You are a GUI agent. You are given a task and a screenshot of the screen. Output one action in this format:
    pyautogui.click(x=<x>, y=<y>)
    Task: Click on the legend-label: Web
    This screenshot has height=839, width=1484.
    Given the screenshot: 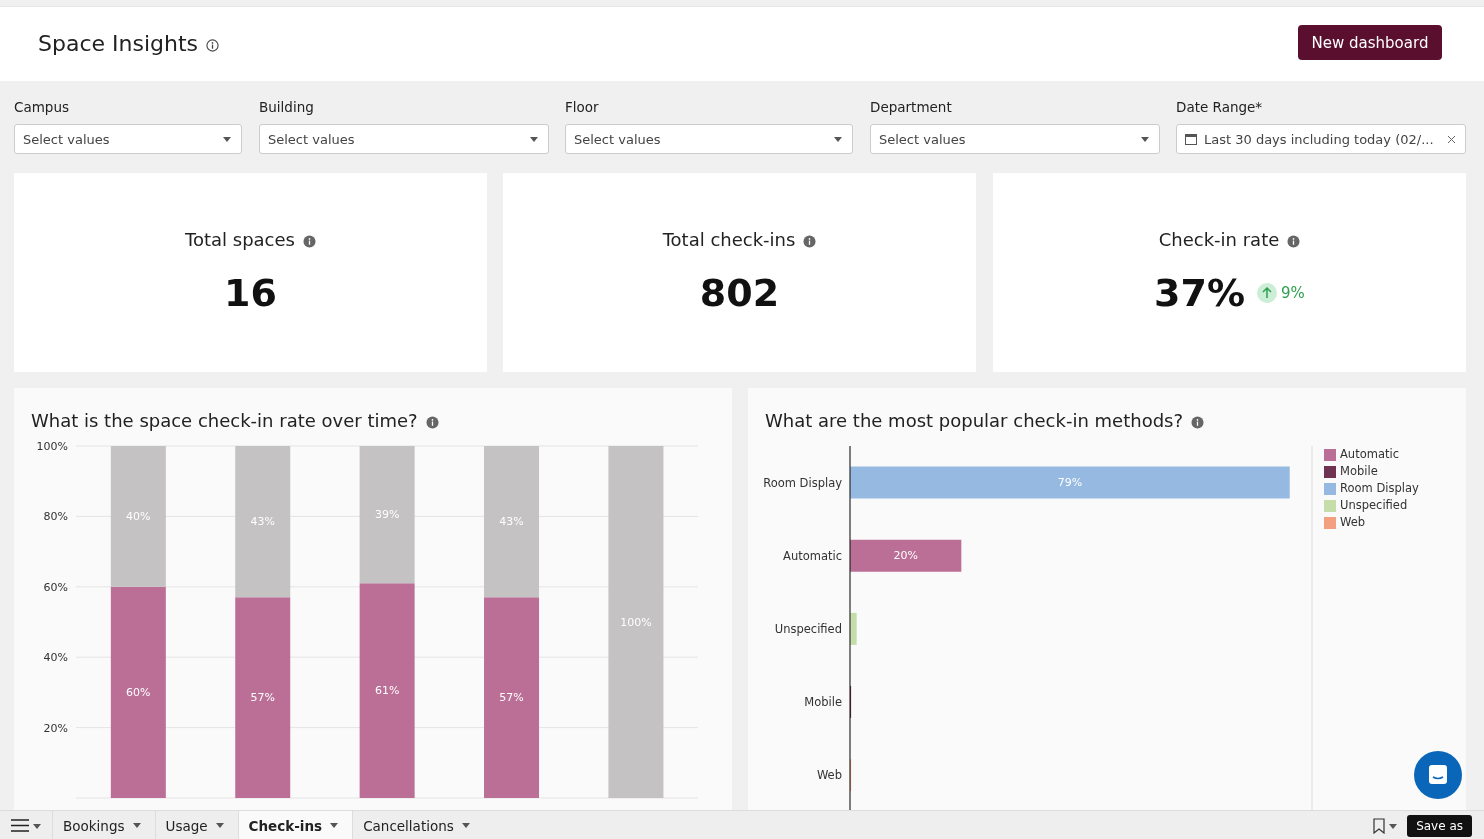 What is the action you would take?
    pyautogui.click(x=1353, y=522)
    